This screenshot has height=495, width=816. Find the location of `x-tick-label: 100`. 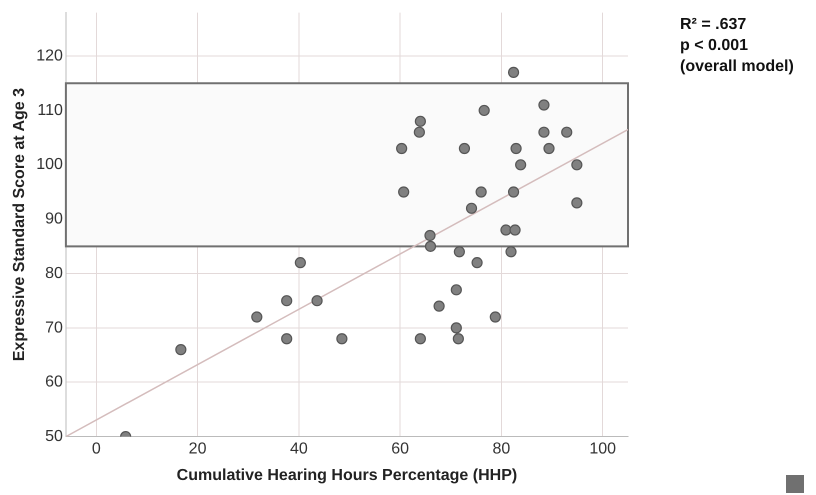

x-tick-label: 100 is located at coordinates (602, 449).